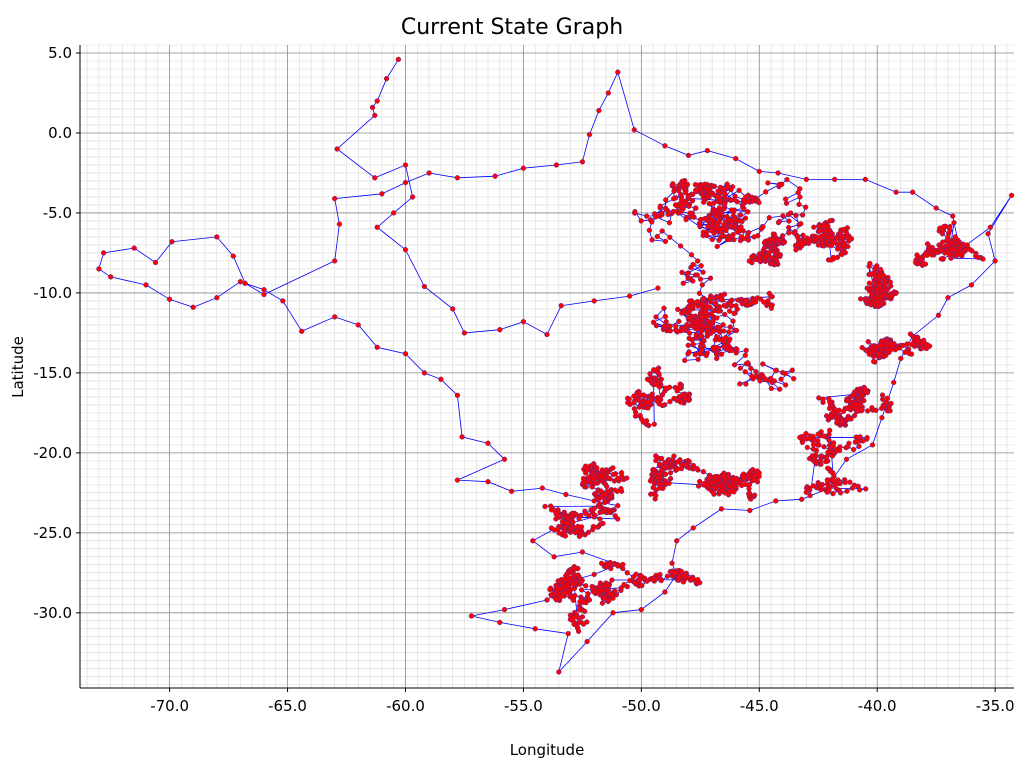 This screenshot has height=768, width=1024. What do you see at coordinates (582, 701) in the screenshot?
I see `x-axis-ticks: -70.0 -65.0 -60.0 -55.0 -50.0 -45.0 -40.0 -35.0` at bounding box center [582, 701].